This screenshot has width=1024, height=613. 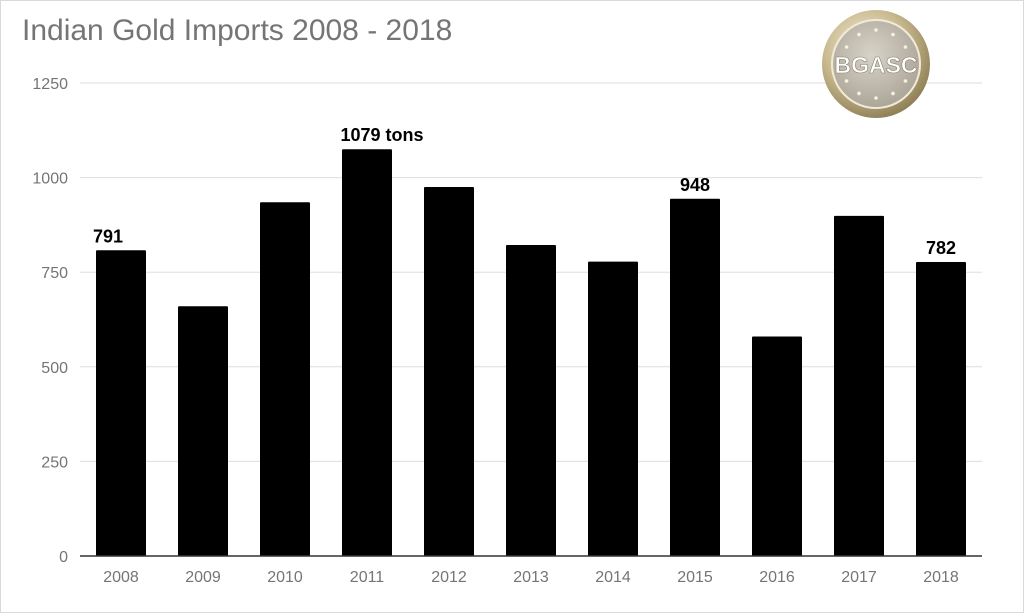 What do you see at coordinates (531, 577) in the screenshot?
I see `x-tick-label: 2013` at bounding box center [531, 577].